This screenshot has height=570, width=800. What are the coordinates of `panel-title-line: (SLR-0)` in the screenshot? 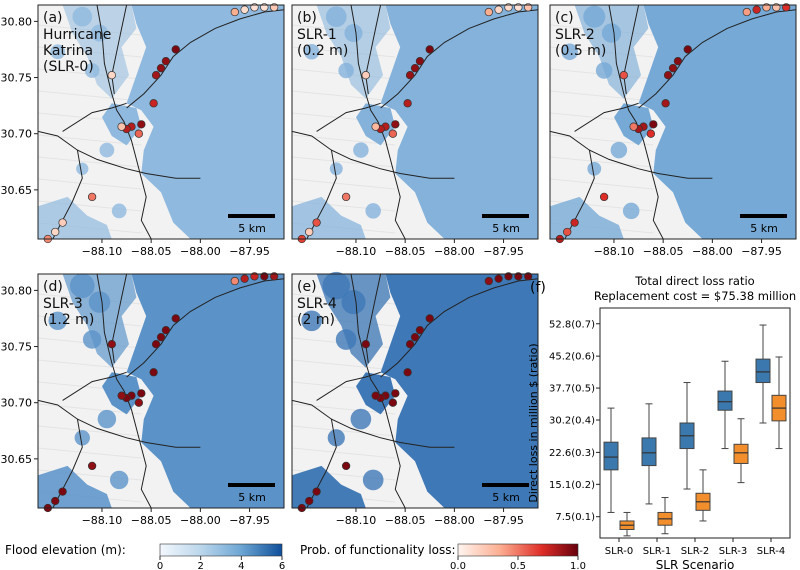 It's located at (68, 67).